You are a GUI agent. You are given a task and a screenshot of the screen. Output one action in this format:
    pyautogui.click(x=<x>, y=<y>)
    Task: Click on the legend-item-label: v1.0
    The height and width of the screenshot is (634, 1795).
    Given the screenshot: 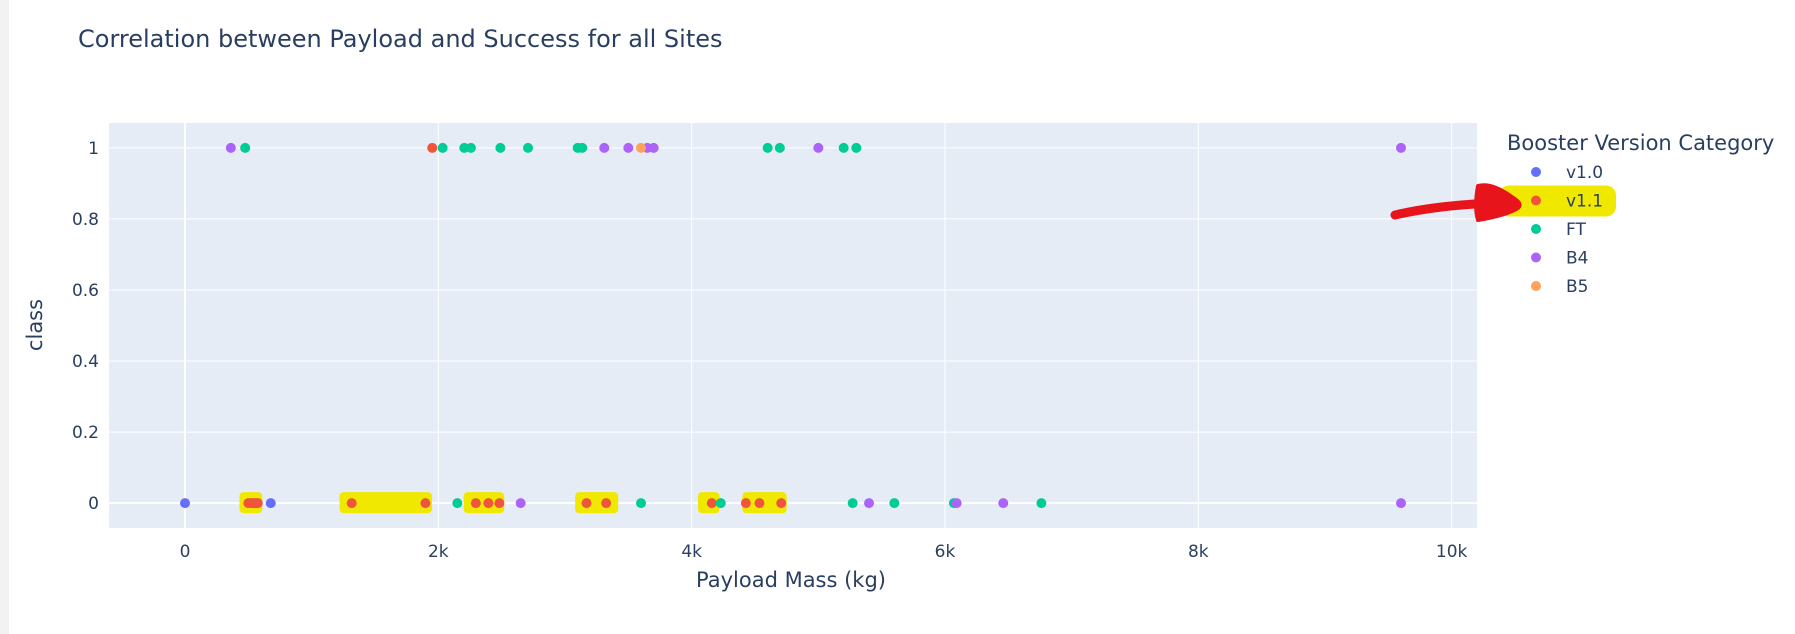 What is the action you would take?
    pyautogui.click(x=1584, y=173)
    